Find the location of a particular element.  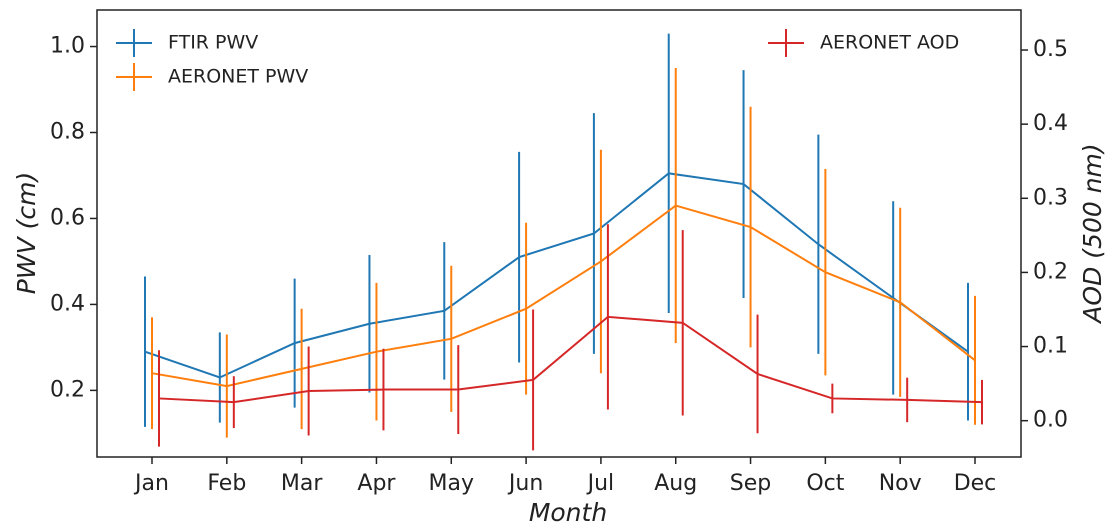

y-tick-label: 0.2 is located at coordinates (67, 389).